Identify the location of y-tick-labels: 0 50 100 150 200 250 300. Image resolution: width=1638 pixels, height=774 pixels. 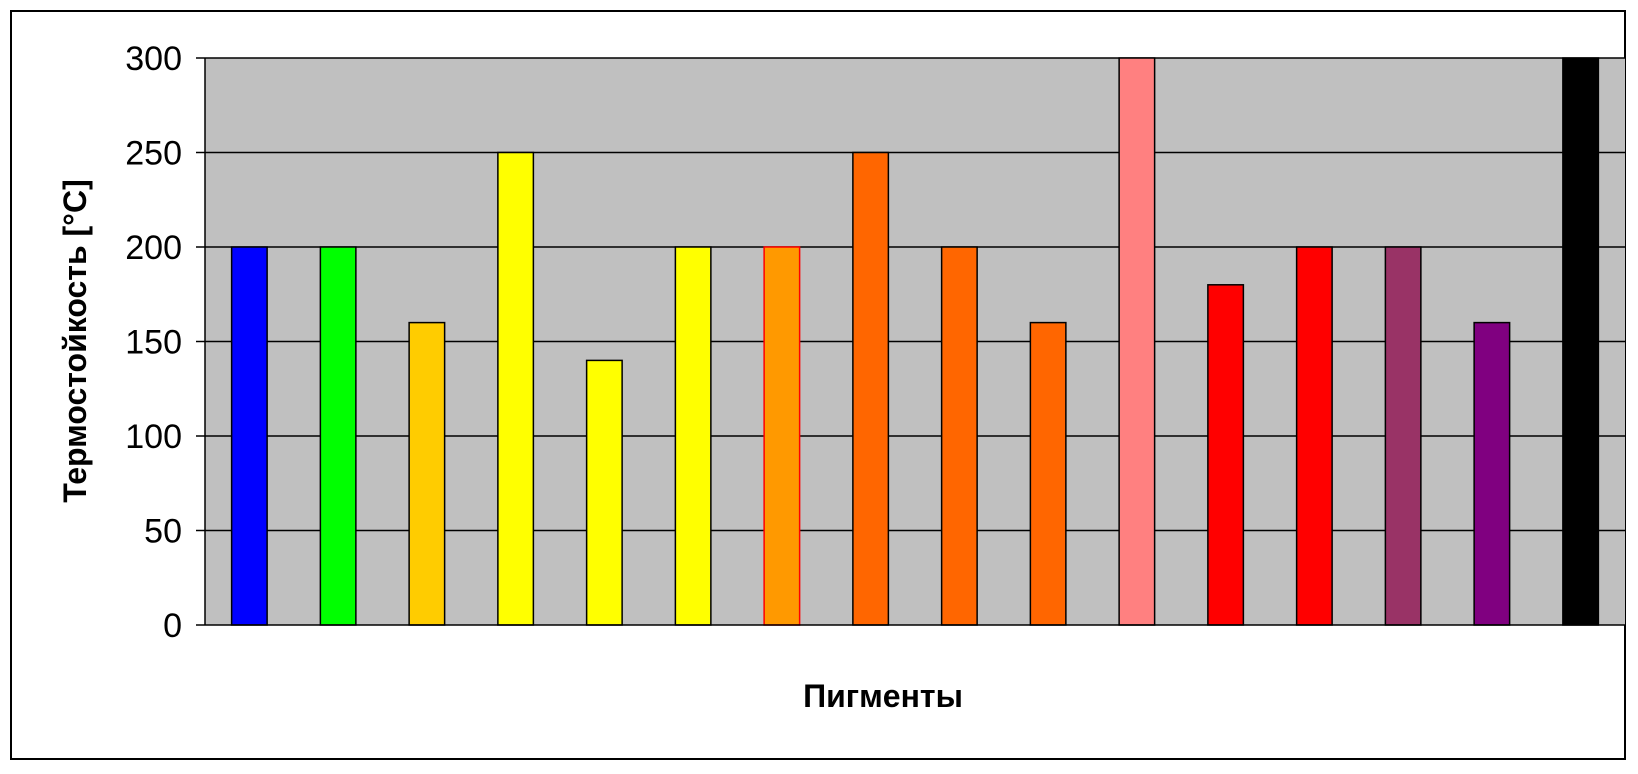
(153, 342).